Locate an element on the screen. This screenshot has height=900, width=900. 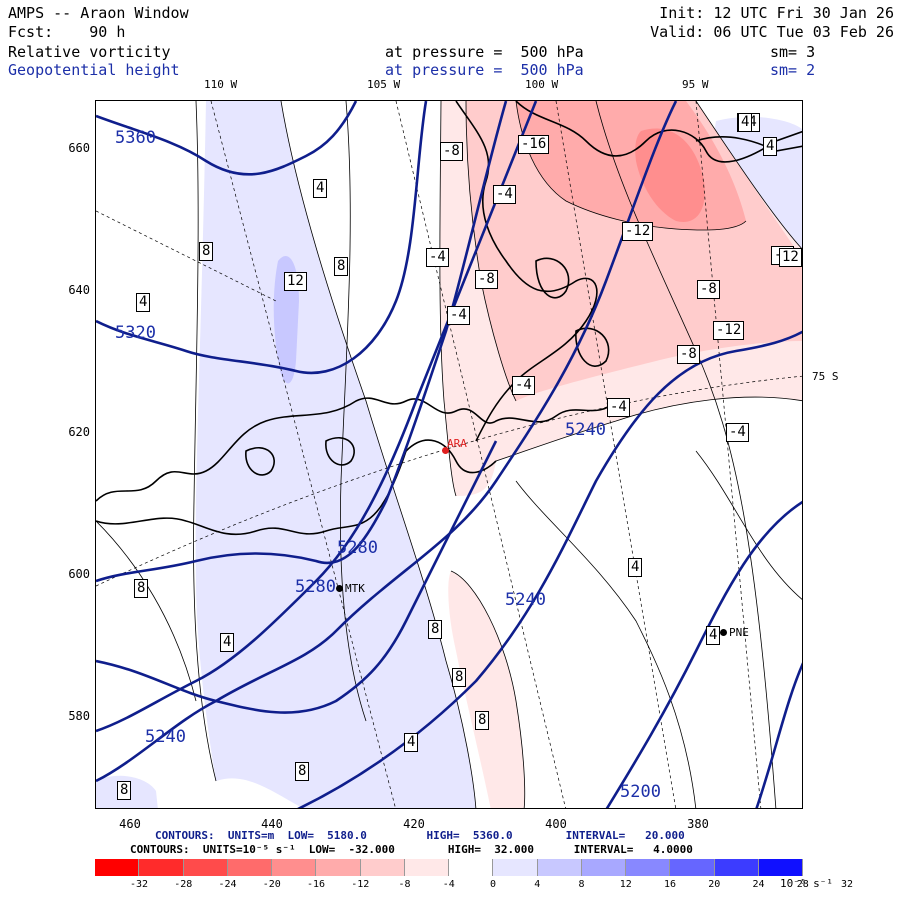
colorbar-tick-label: 24 is located at coordinates (758, 884).